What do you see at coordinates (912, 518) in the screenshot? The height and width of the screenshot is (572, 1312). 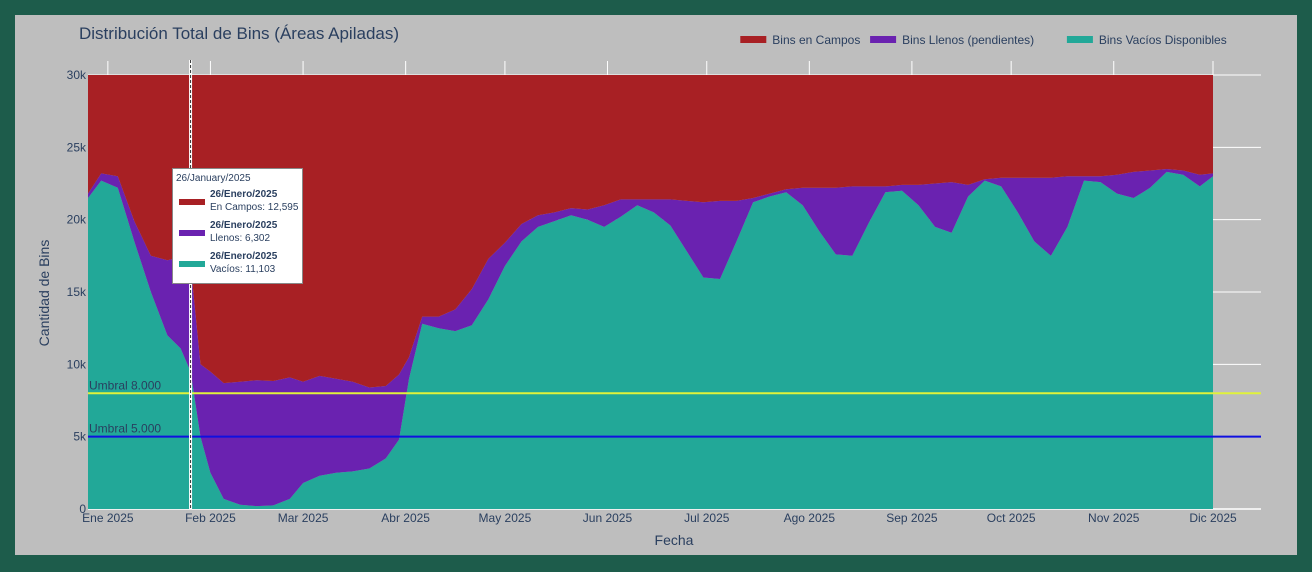 I see `x-tick-label: Sep 2025` at bounding box center [912, 518].